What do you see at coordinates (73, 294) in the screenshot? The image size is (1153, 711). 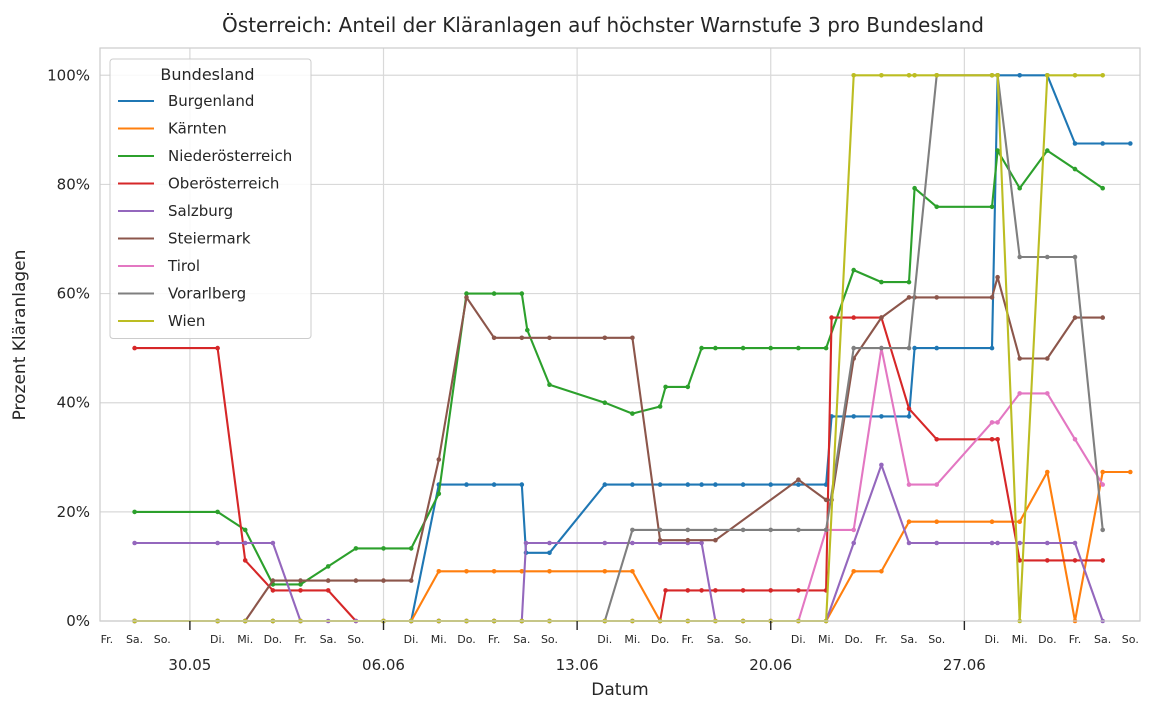 I see `y-tick-label: 60%` at bounding box center [73, 294].